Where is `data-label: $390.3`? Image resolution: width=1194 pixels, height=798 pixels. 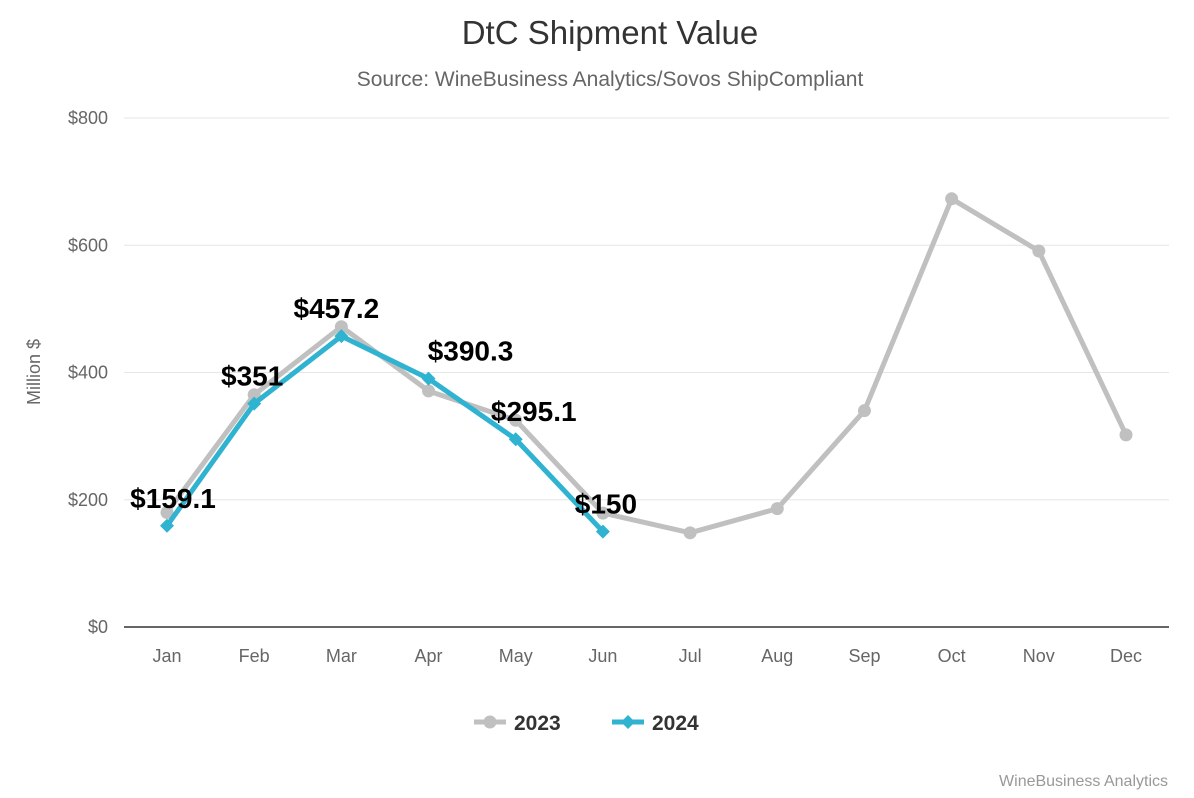
data-label: $390.3 is located at coordinates (471, 351).